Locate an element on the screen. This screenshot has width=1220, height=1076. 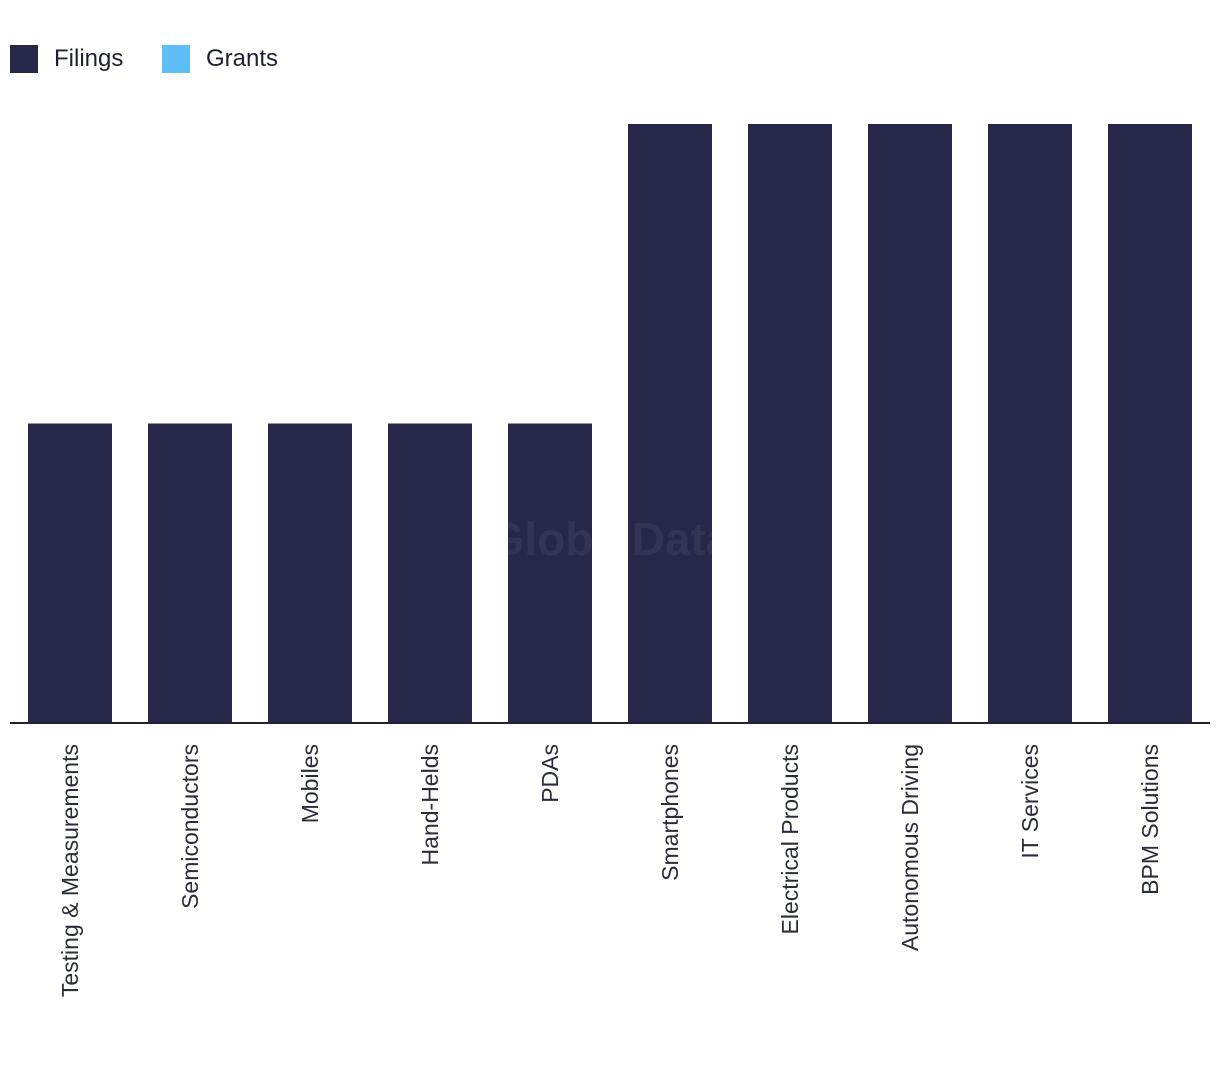
watermark-text: GlobalData is located at coordinates (610, 539).